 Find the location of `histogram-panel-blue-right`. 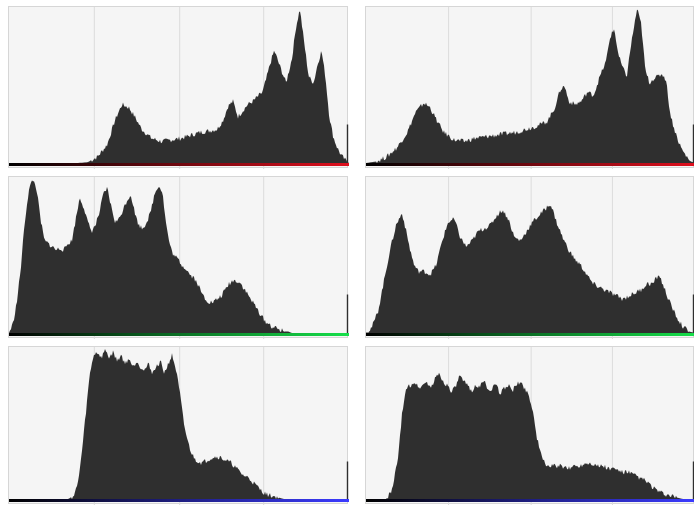

histogram-panel-blue-right is located at coordinates (529, 425).